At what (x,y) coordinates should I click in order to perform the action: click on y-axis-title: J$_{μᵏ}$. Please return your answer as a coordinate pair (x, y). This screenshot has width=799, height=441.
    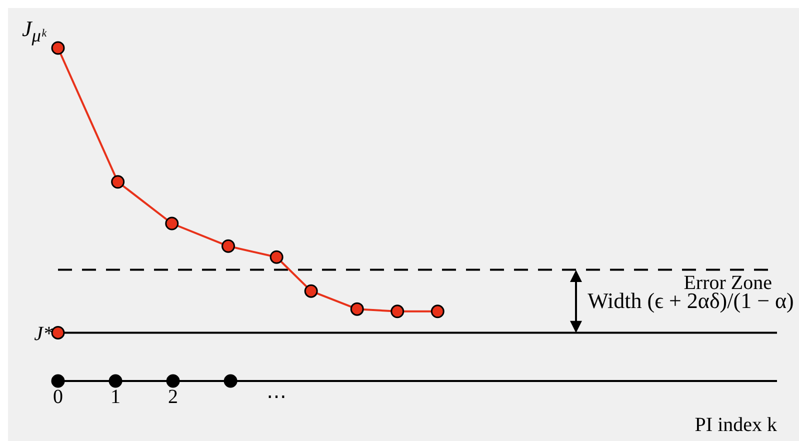
    Looking at the image, I should click on (34, 31).